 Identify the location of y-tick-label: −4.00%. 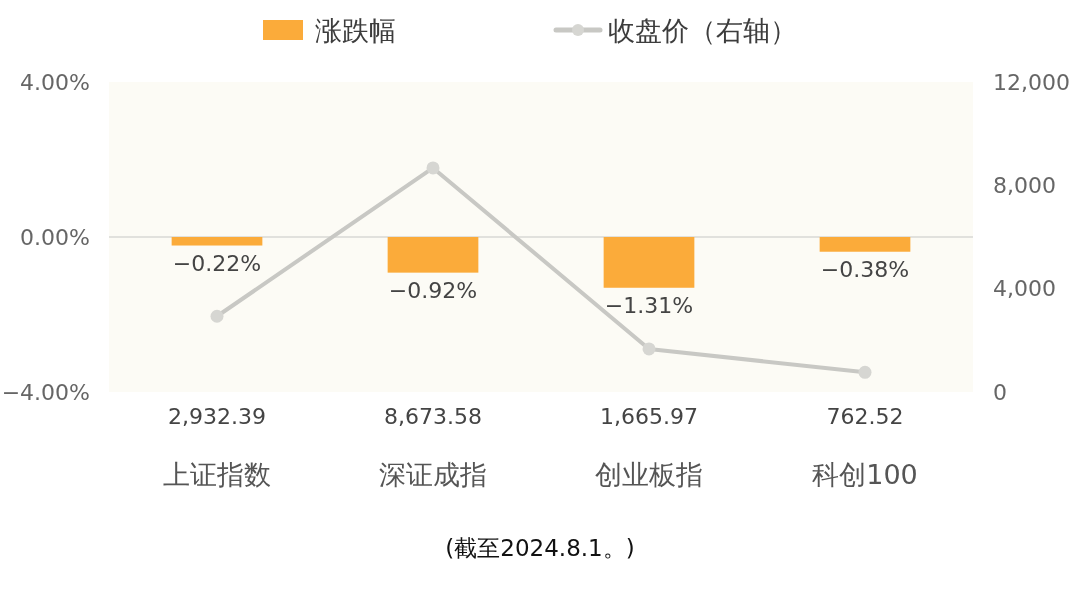
(45, 392).